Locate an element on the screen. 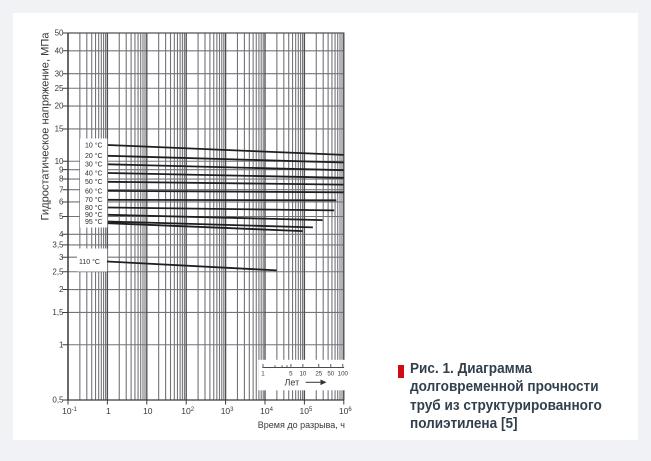  svg-text: 20 °C is located at coordinates (94, 156).